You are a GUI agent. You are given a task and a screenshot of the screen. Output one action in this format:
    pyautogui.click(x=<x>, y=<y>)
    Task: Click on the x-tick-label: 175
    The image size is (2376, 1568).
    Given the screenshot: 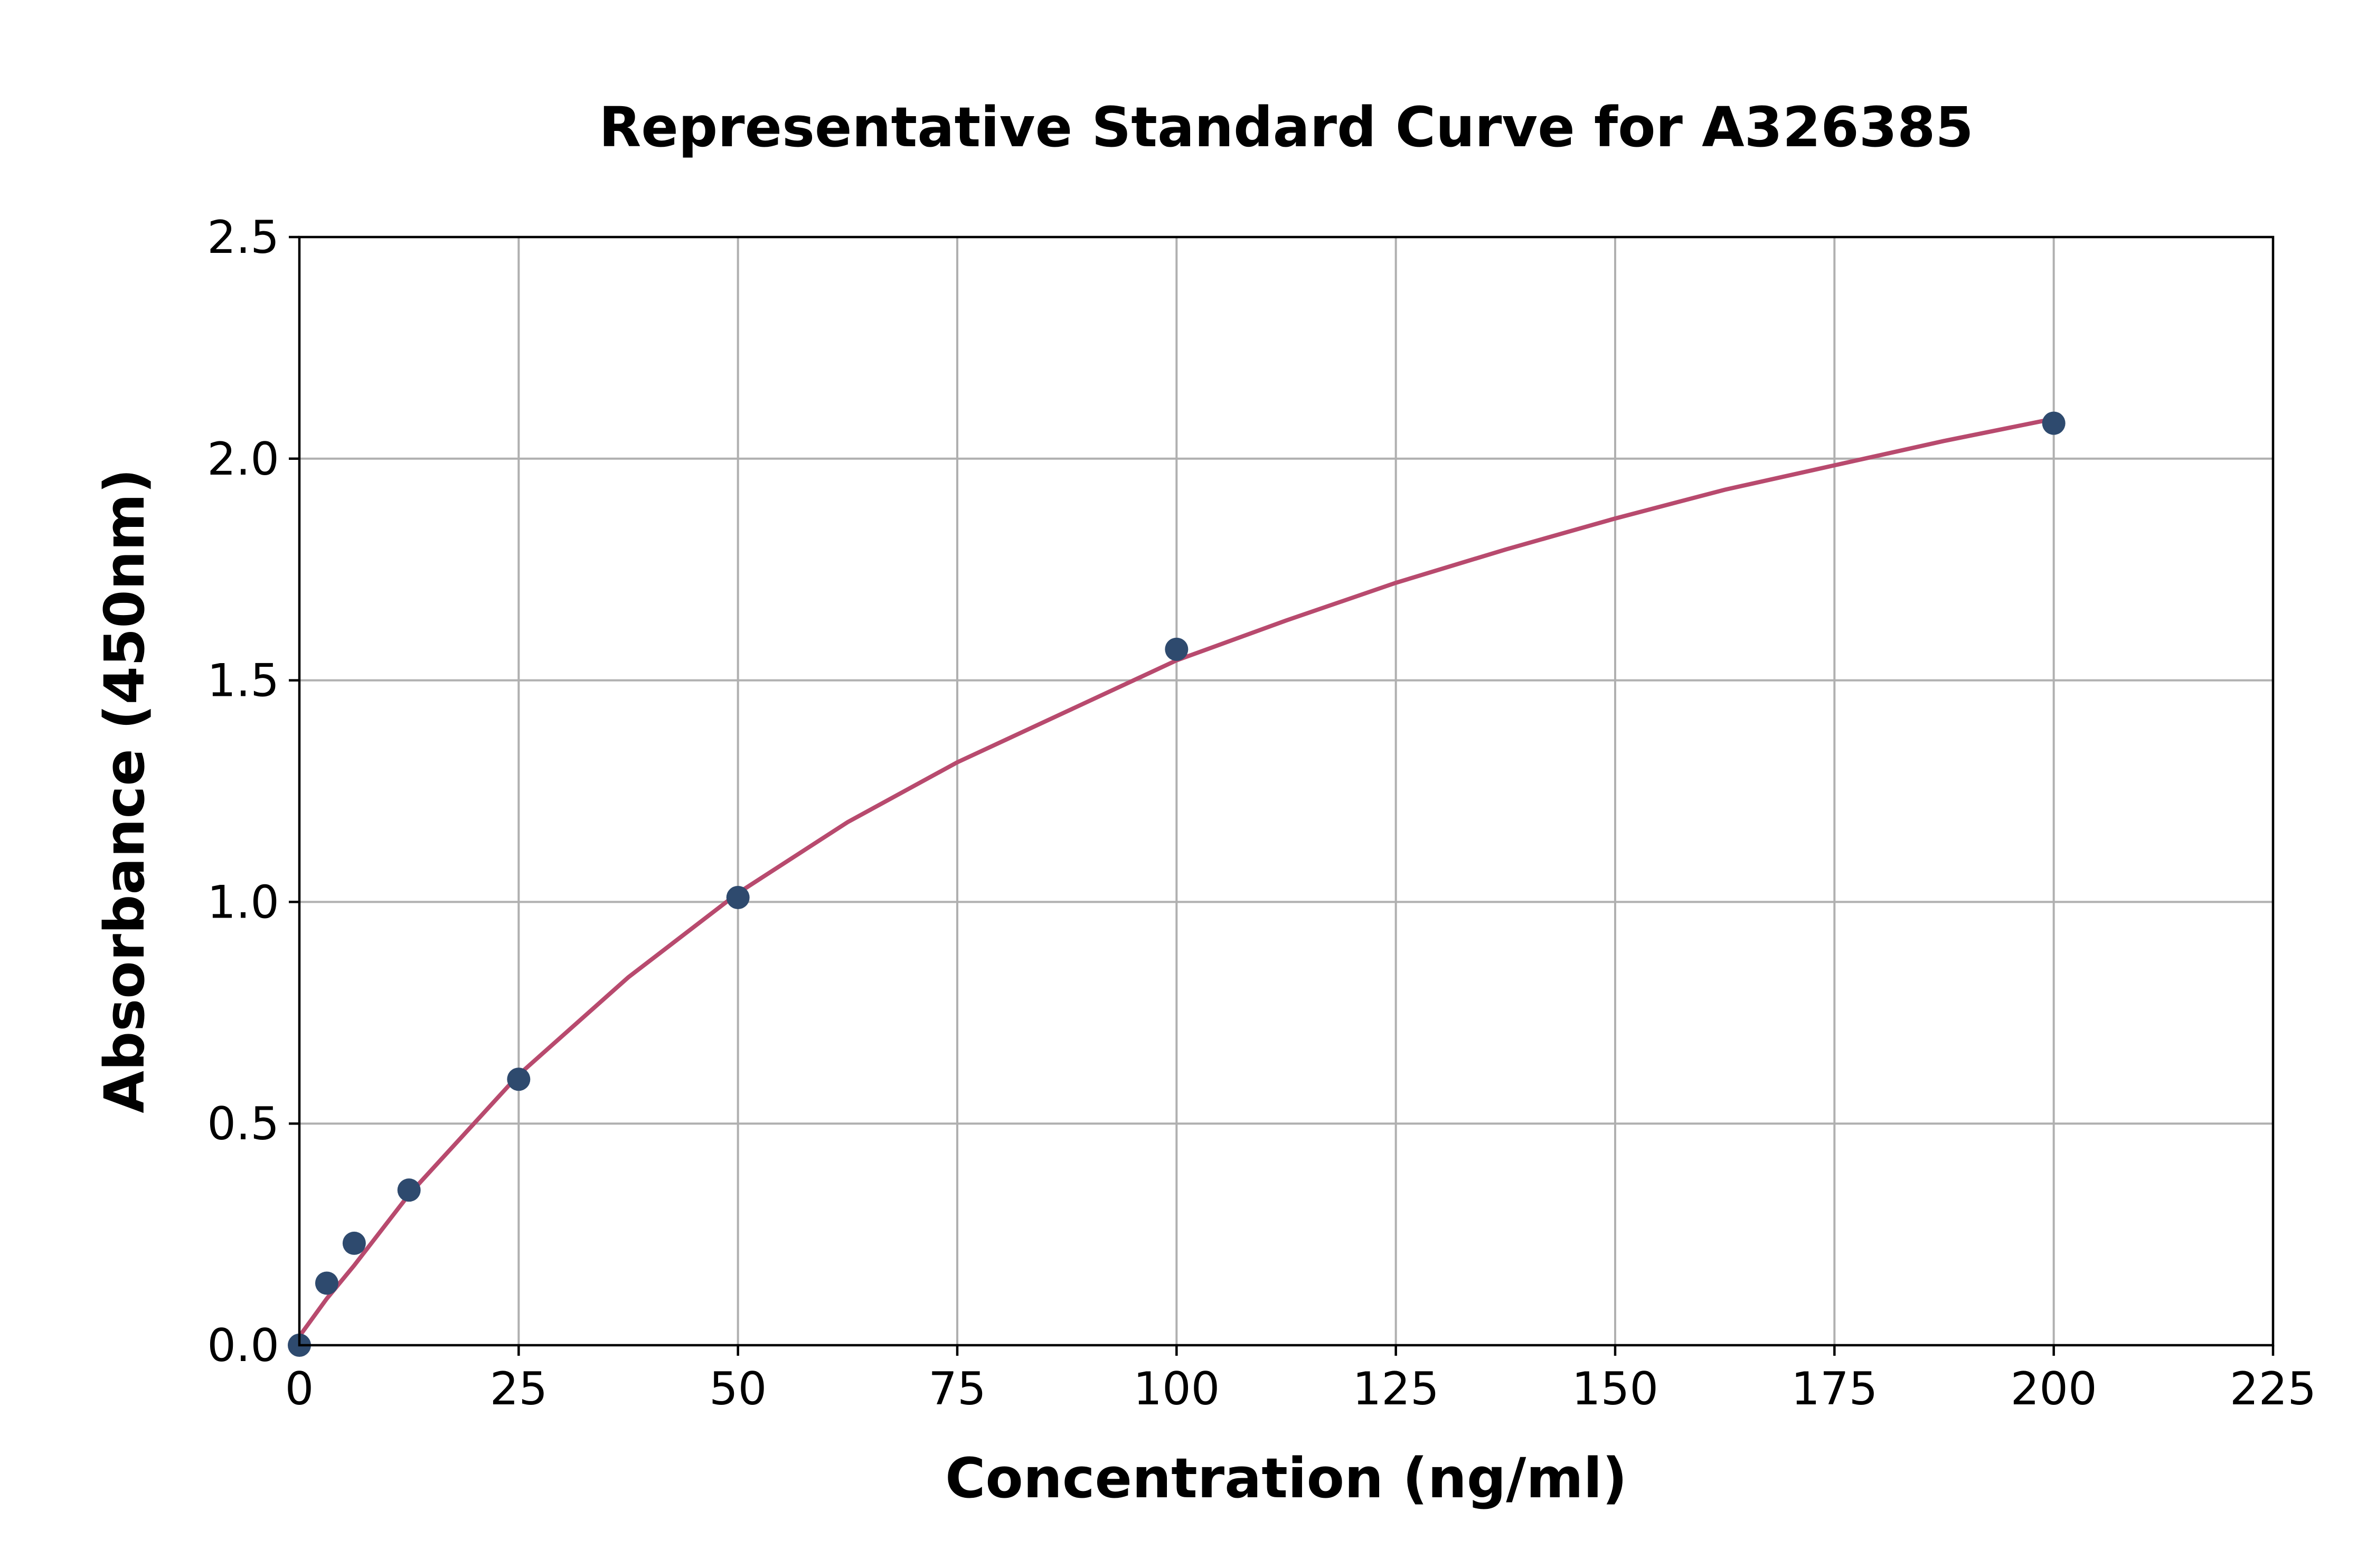 What is the action you would take?
    pyautogui.click(x=1835, y=1389)
    